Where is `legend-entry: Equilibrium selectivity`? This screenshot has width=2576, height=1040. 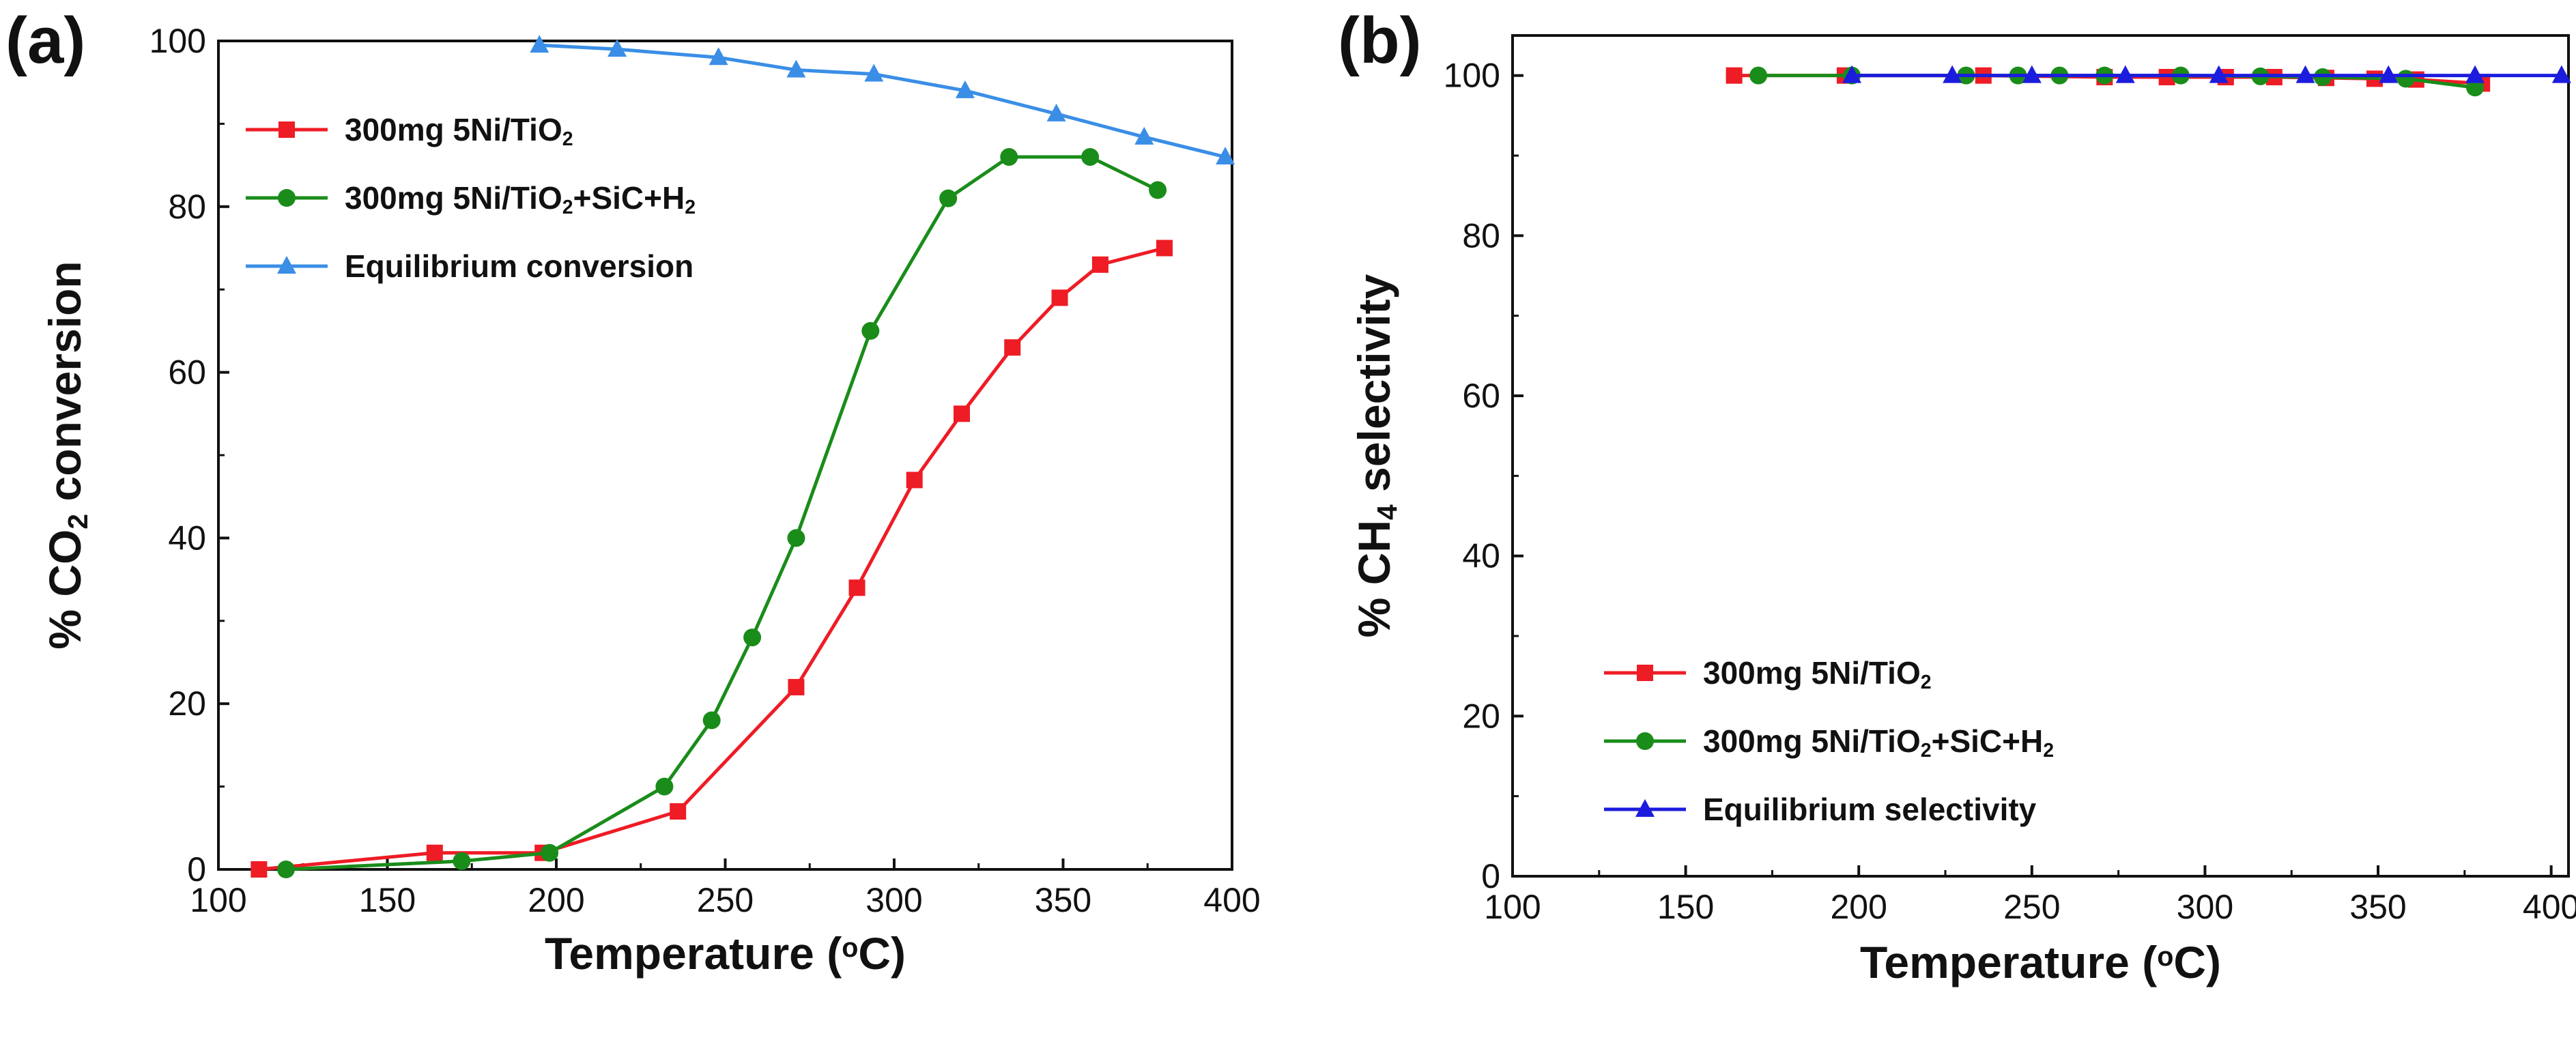
legend-entry: Equilibrium selectivity is located at coordinates (1820, 809).